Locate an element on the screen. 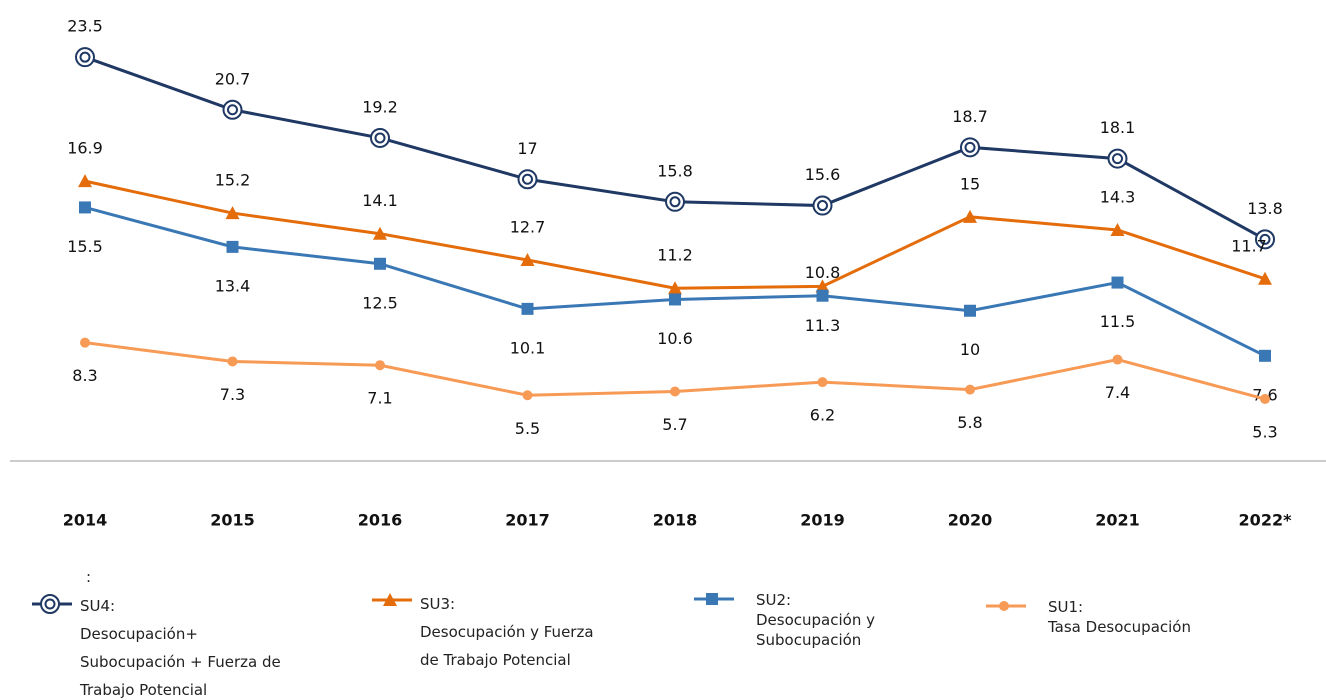 The height and width of the screenshot is (700, 1326). data-label: 18.1 is located at coordinates (1118, 127).